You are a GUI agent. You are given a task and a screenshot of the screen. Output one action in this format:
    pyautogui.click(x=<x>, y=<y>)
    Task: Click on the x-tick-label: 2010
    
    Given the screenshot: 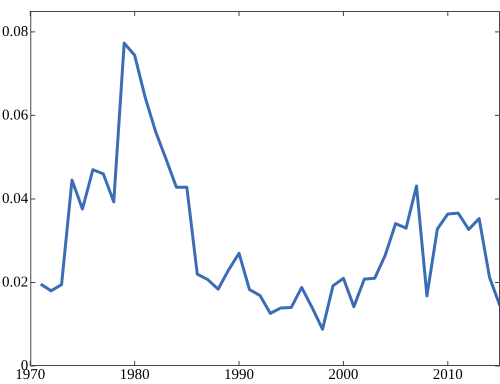 What is the action you would take?
    pyautogui.click(x=447, y=374)
    